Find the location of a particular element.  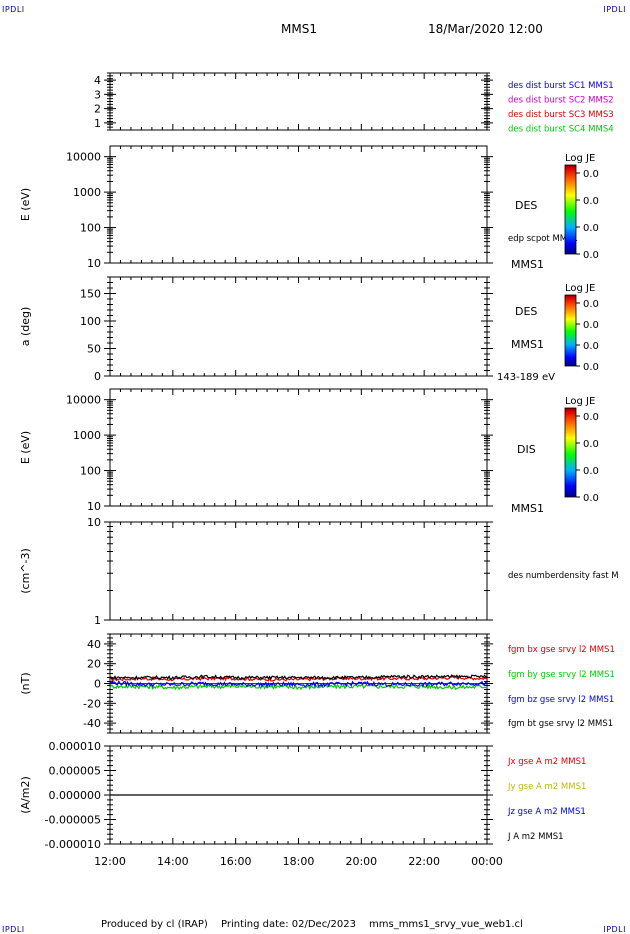

legend-j-2: Jz gse A m2 MMS1 is located at coordinates (546, 812).